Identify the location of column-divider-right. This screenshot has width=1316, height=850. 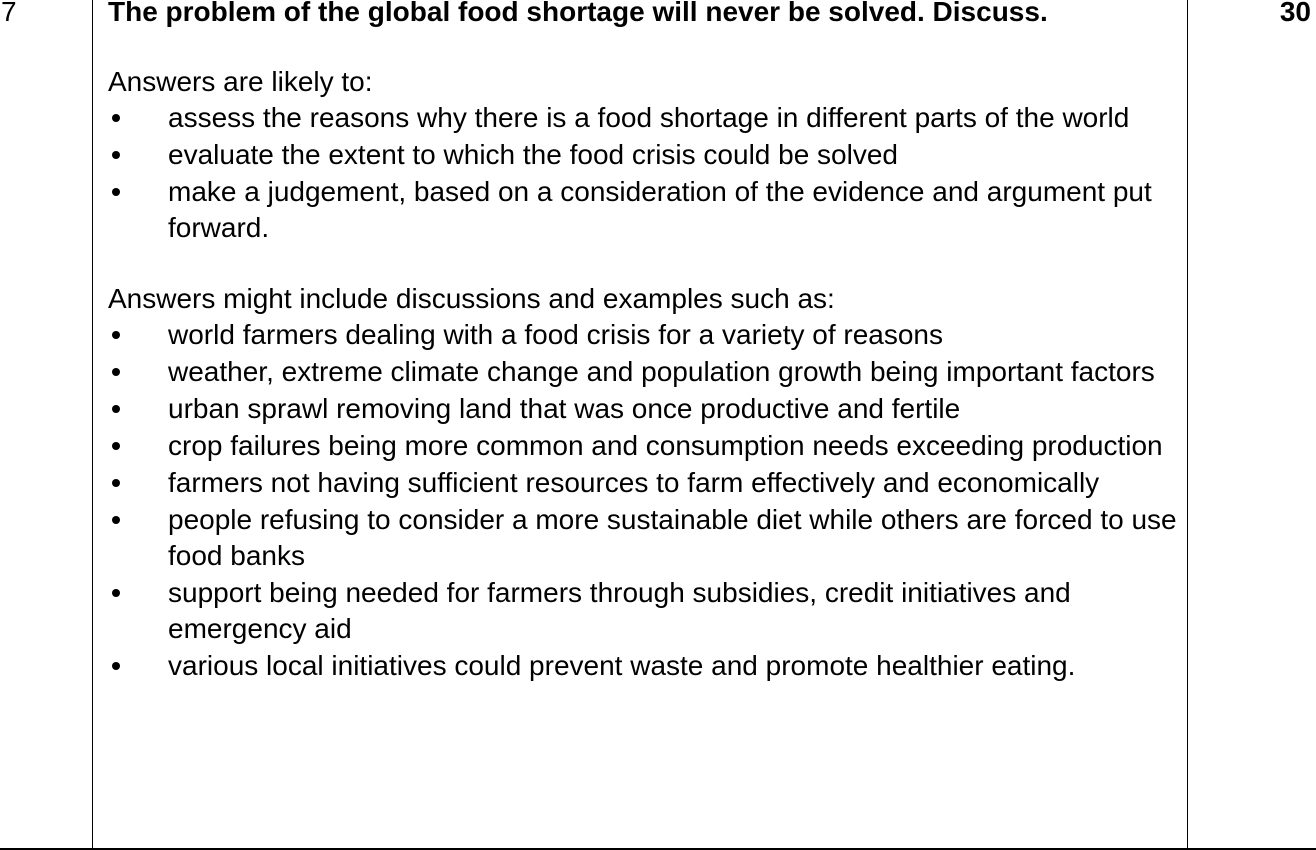
(1187, 425).